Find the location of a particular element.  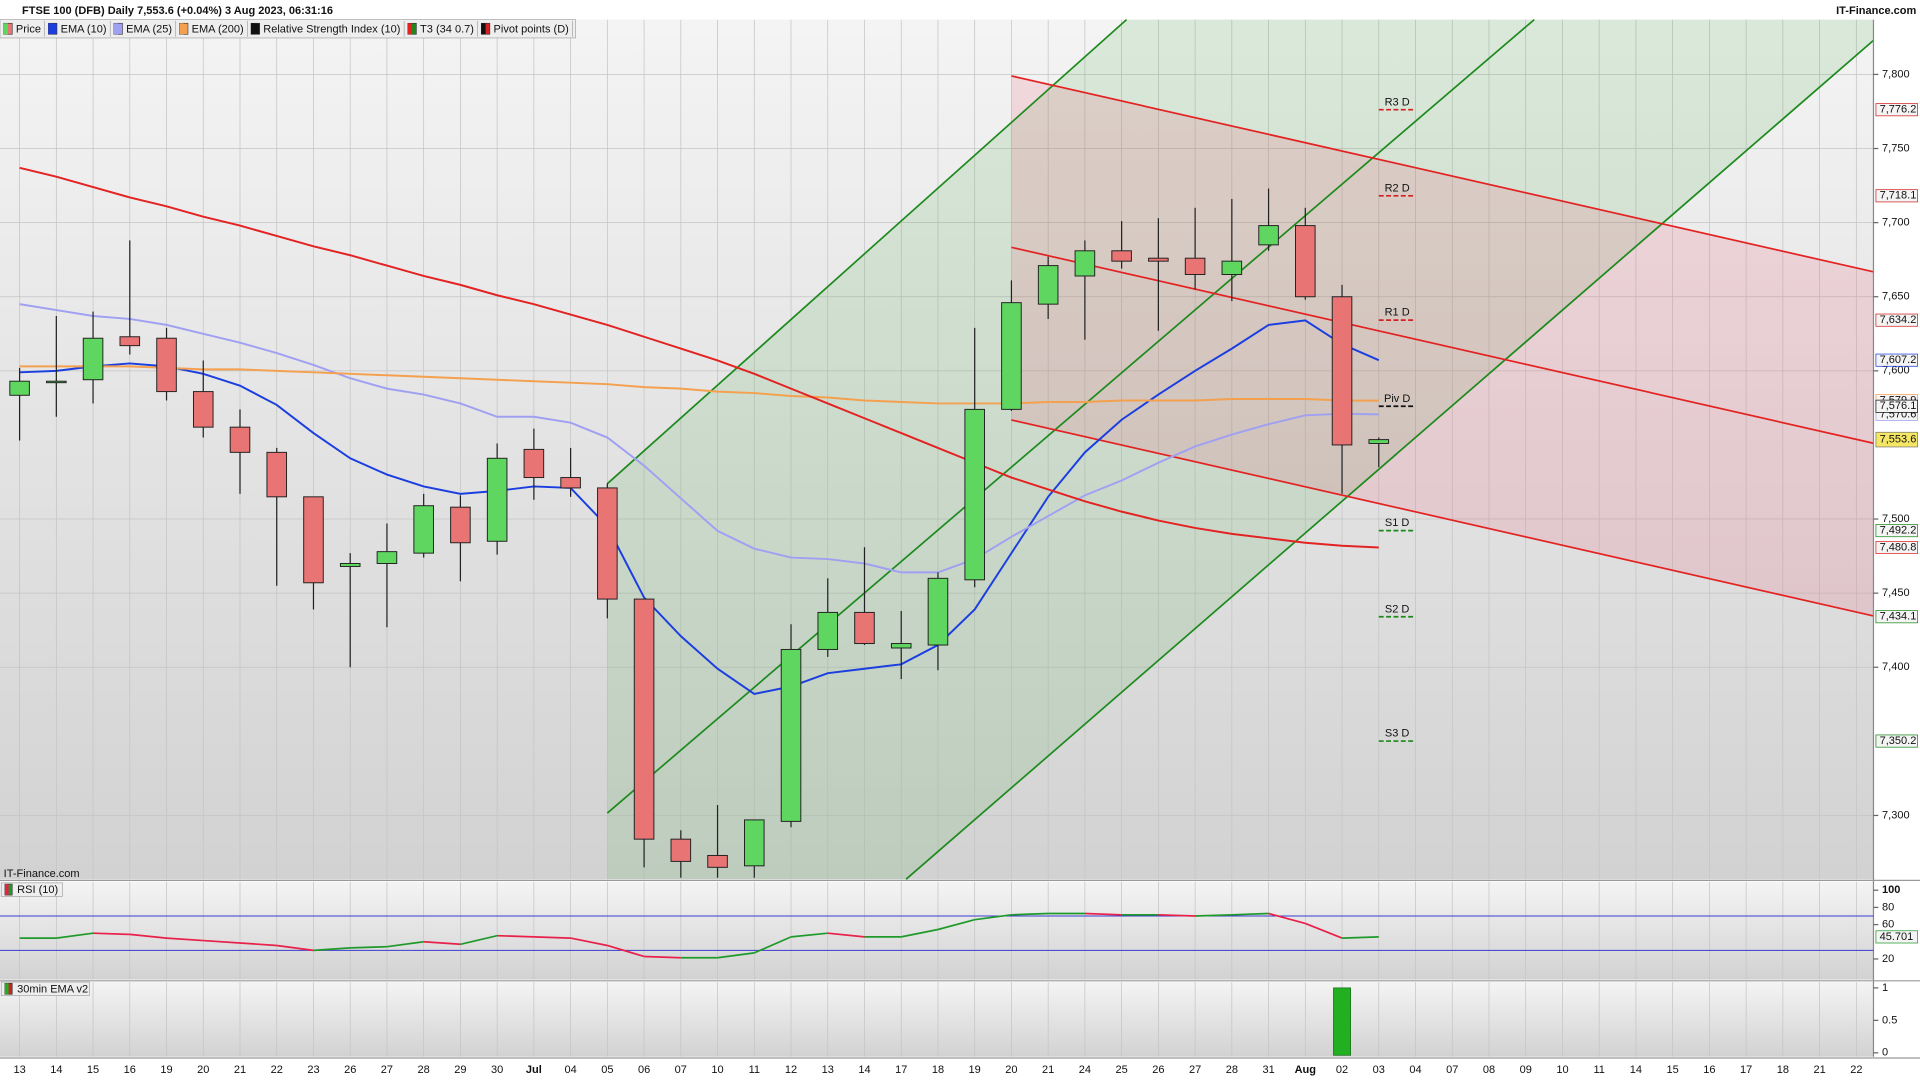

y-tick-label: 7,750 is located at coordinates (1896, 148).